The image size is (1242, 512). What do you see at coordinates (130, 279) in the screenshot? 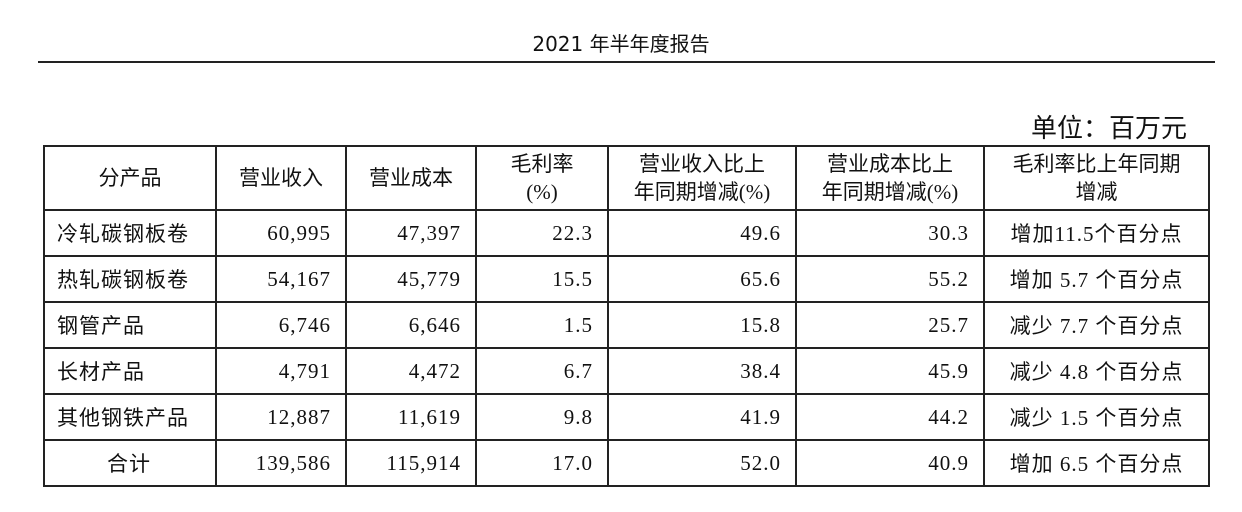
I see `table-cell: 热轧碳钢板卷` at bounding box center [130, 279].